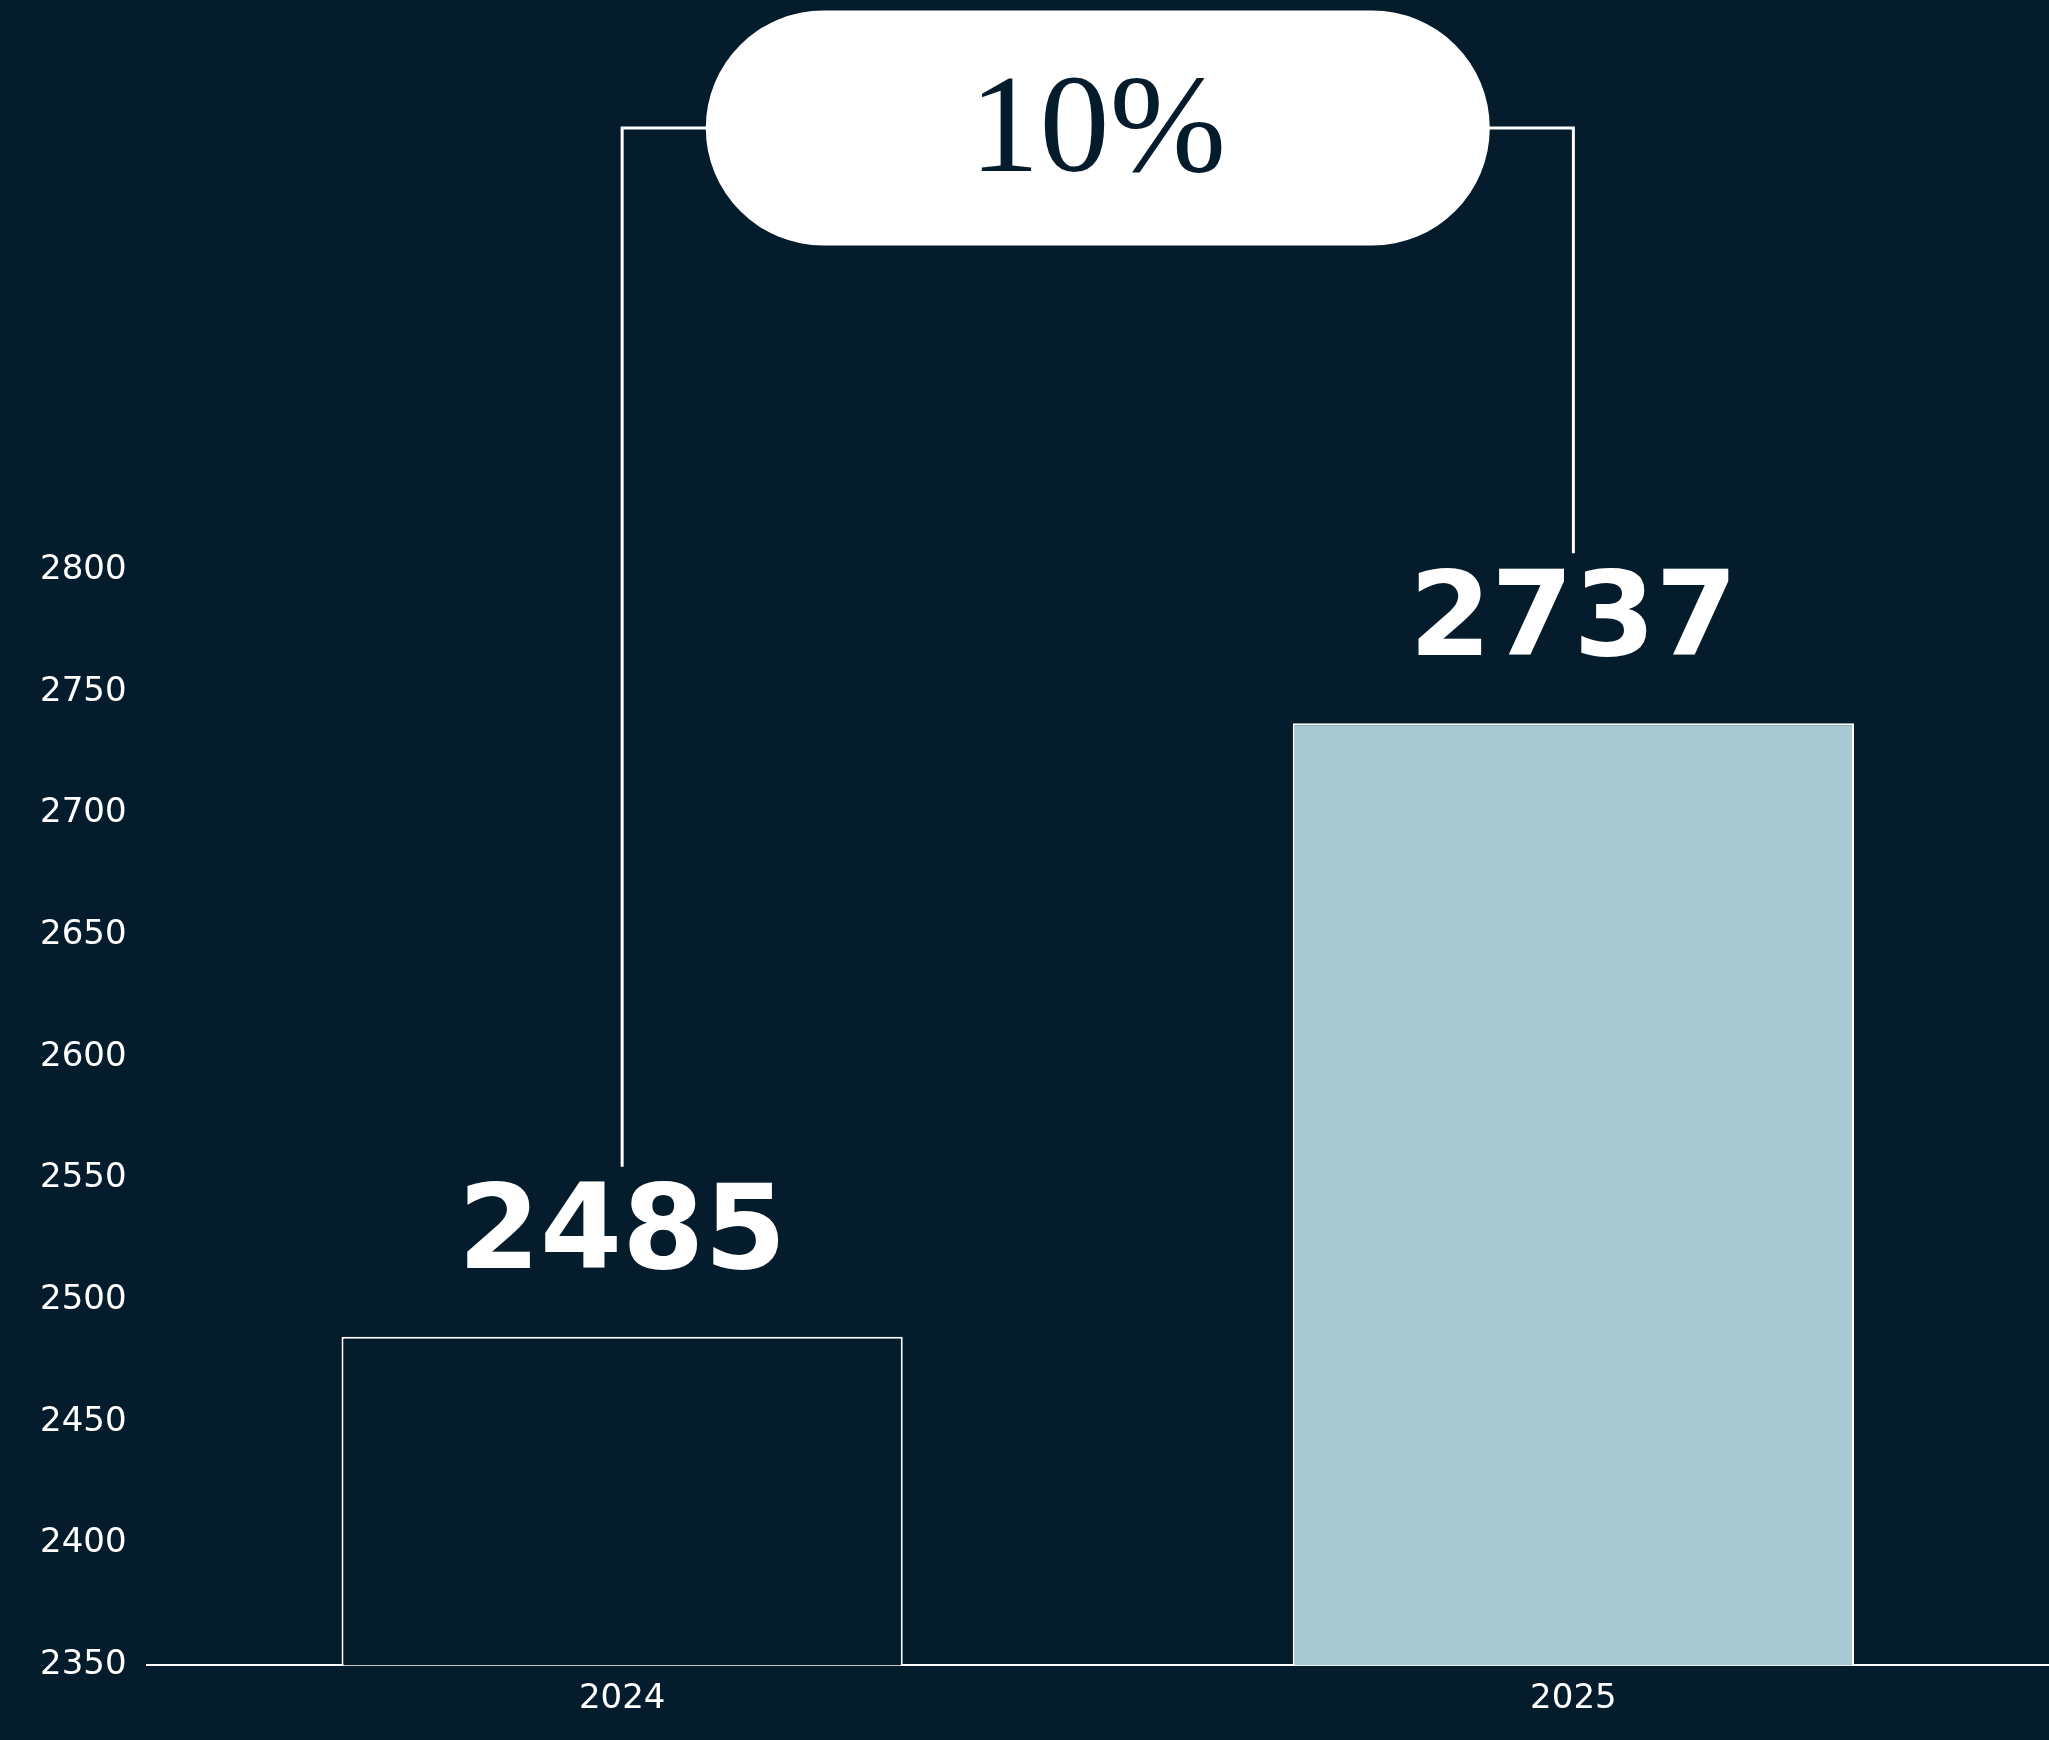 This screenshot has height=1740, width=2049. I want to click on y-tick-label: 2650, so click(83, 931).